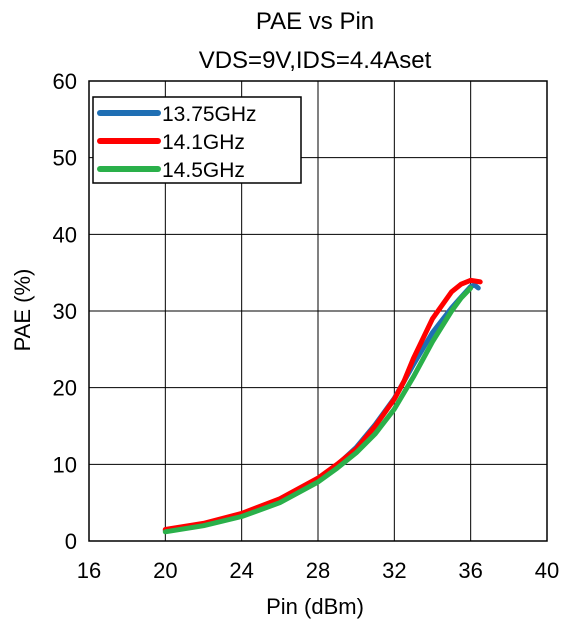  Describe the element at coordinates (65, 388) in the screenshot. I see `y-tick-label: 20` at that location.